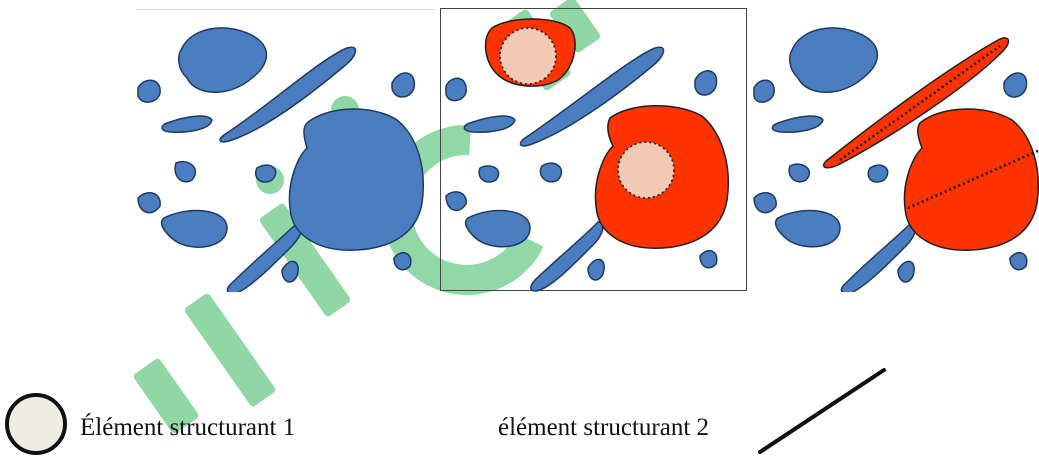 Image resolution: width=1039 pixels, height=461 pixels. Describe the element at coordinates (36, 424) in the screenshot. I see `circle-structuring-element-icon` at that location.